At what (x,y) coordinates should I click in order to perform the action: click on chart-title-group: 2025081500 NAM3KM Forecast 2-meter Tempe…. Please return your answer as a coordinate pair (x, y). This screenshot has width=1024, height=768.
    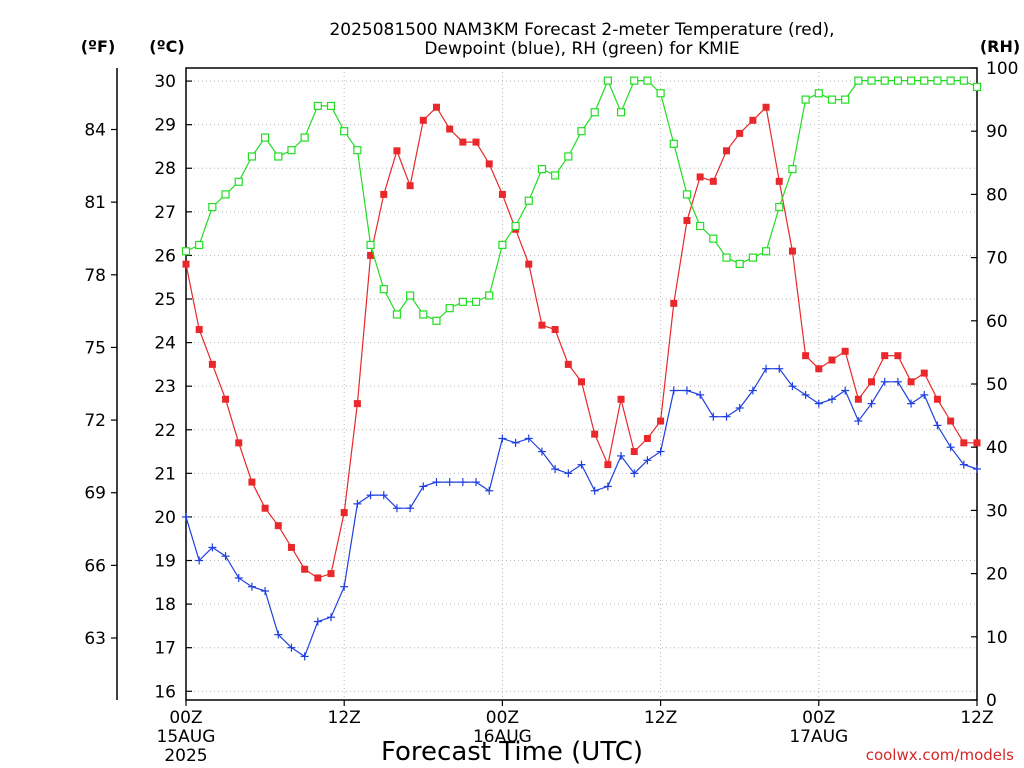
    Looking at the image, I should click on (581, 39).